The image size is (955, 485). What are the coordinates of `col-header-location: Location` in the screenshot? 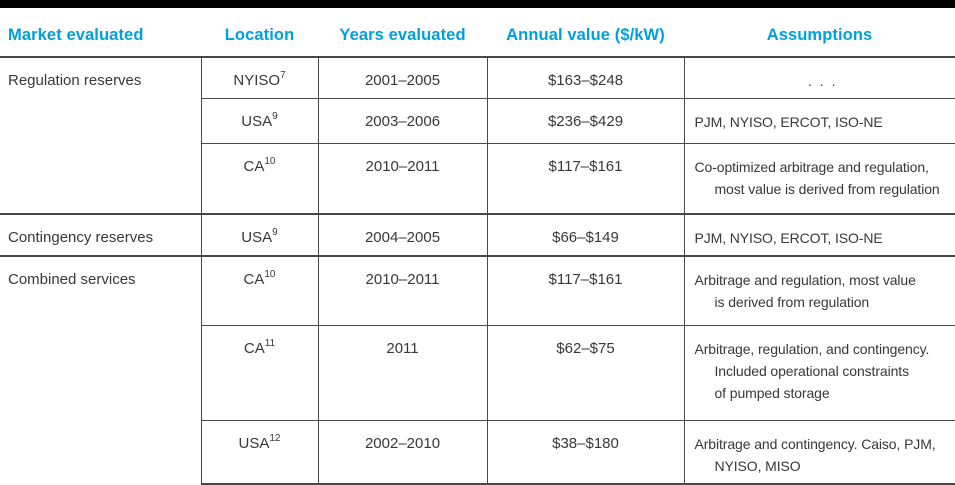 It's located at (259, 33).